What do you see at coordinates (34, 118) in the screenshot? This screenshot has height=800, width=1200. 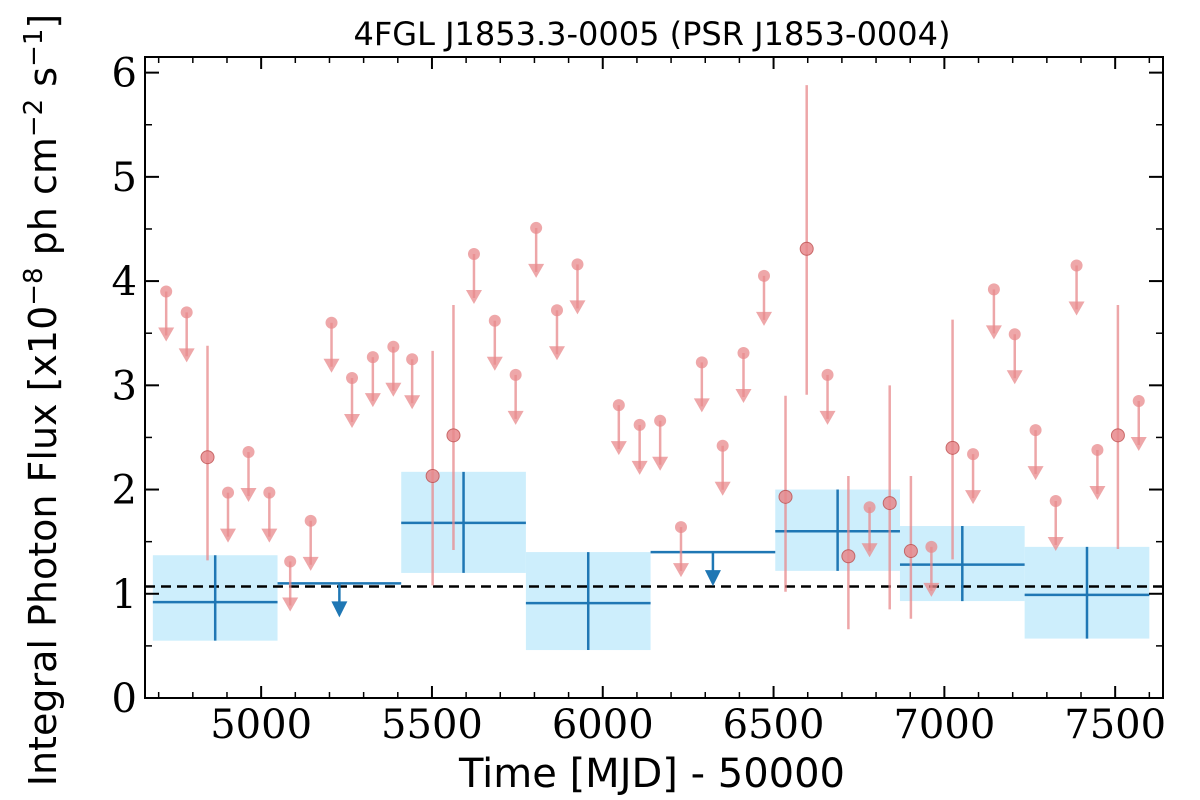 I see `y-axis-label-sup2: −2` at bounding box center [34, 118].